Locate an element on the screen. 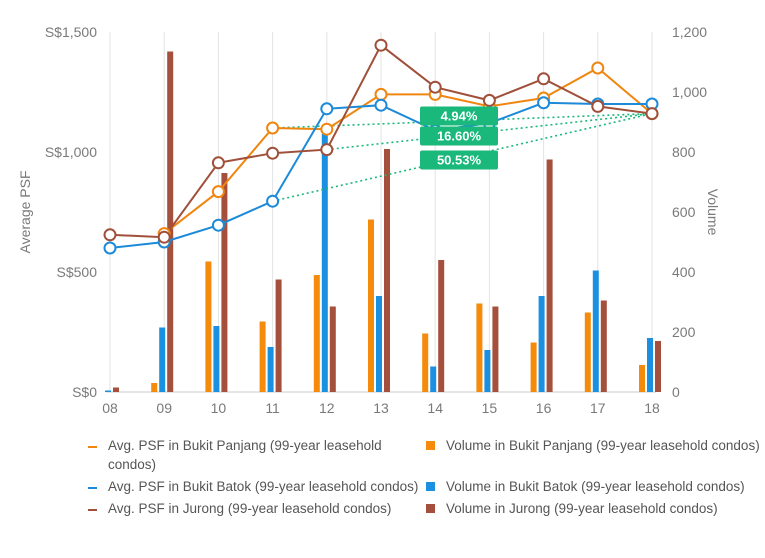 The height and width of the screenshot is (558, 765). right-axis-tick-label: 0 is located at coordinates (676, 392).